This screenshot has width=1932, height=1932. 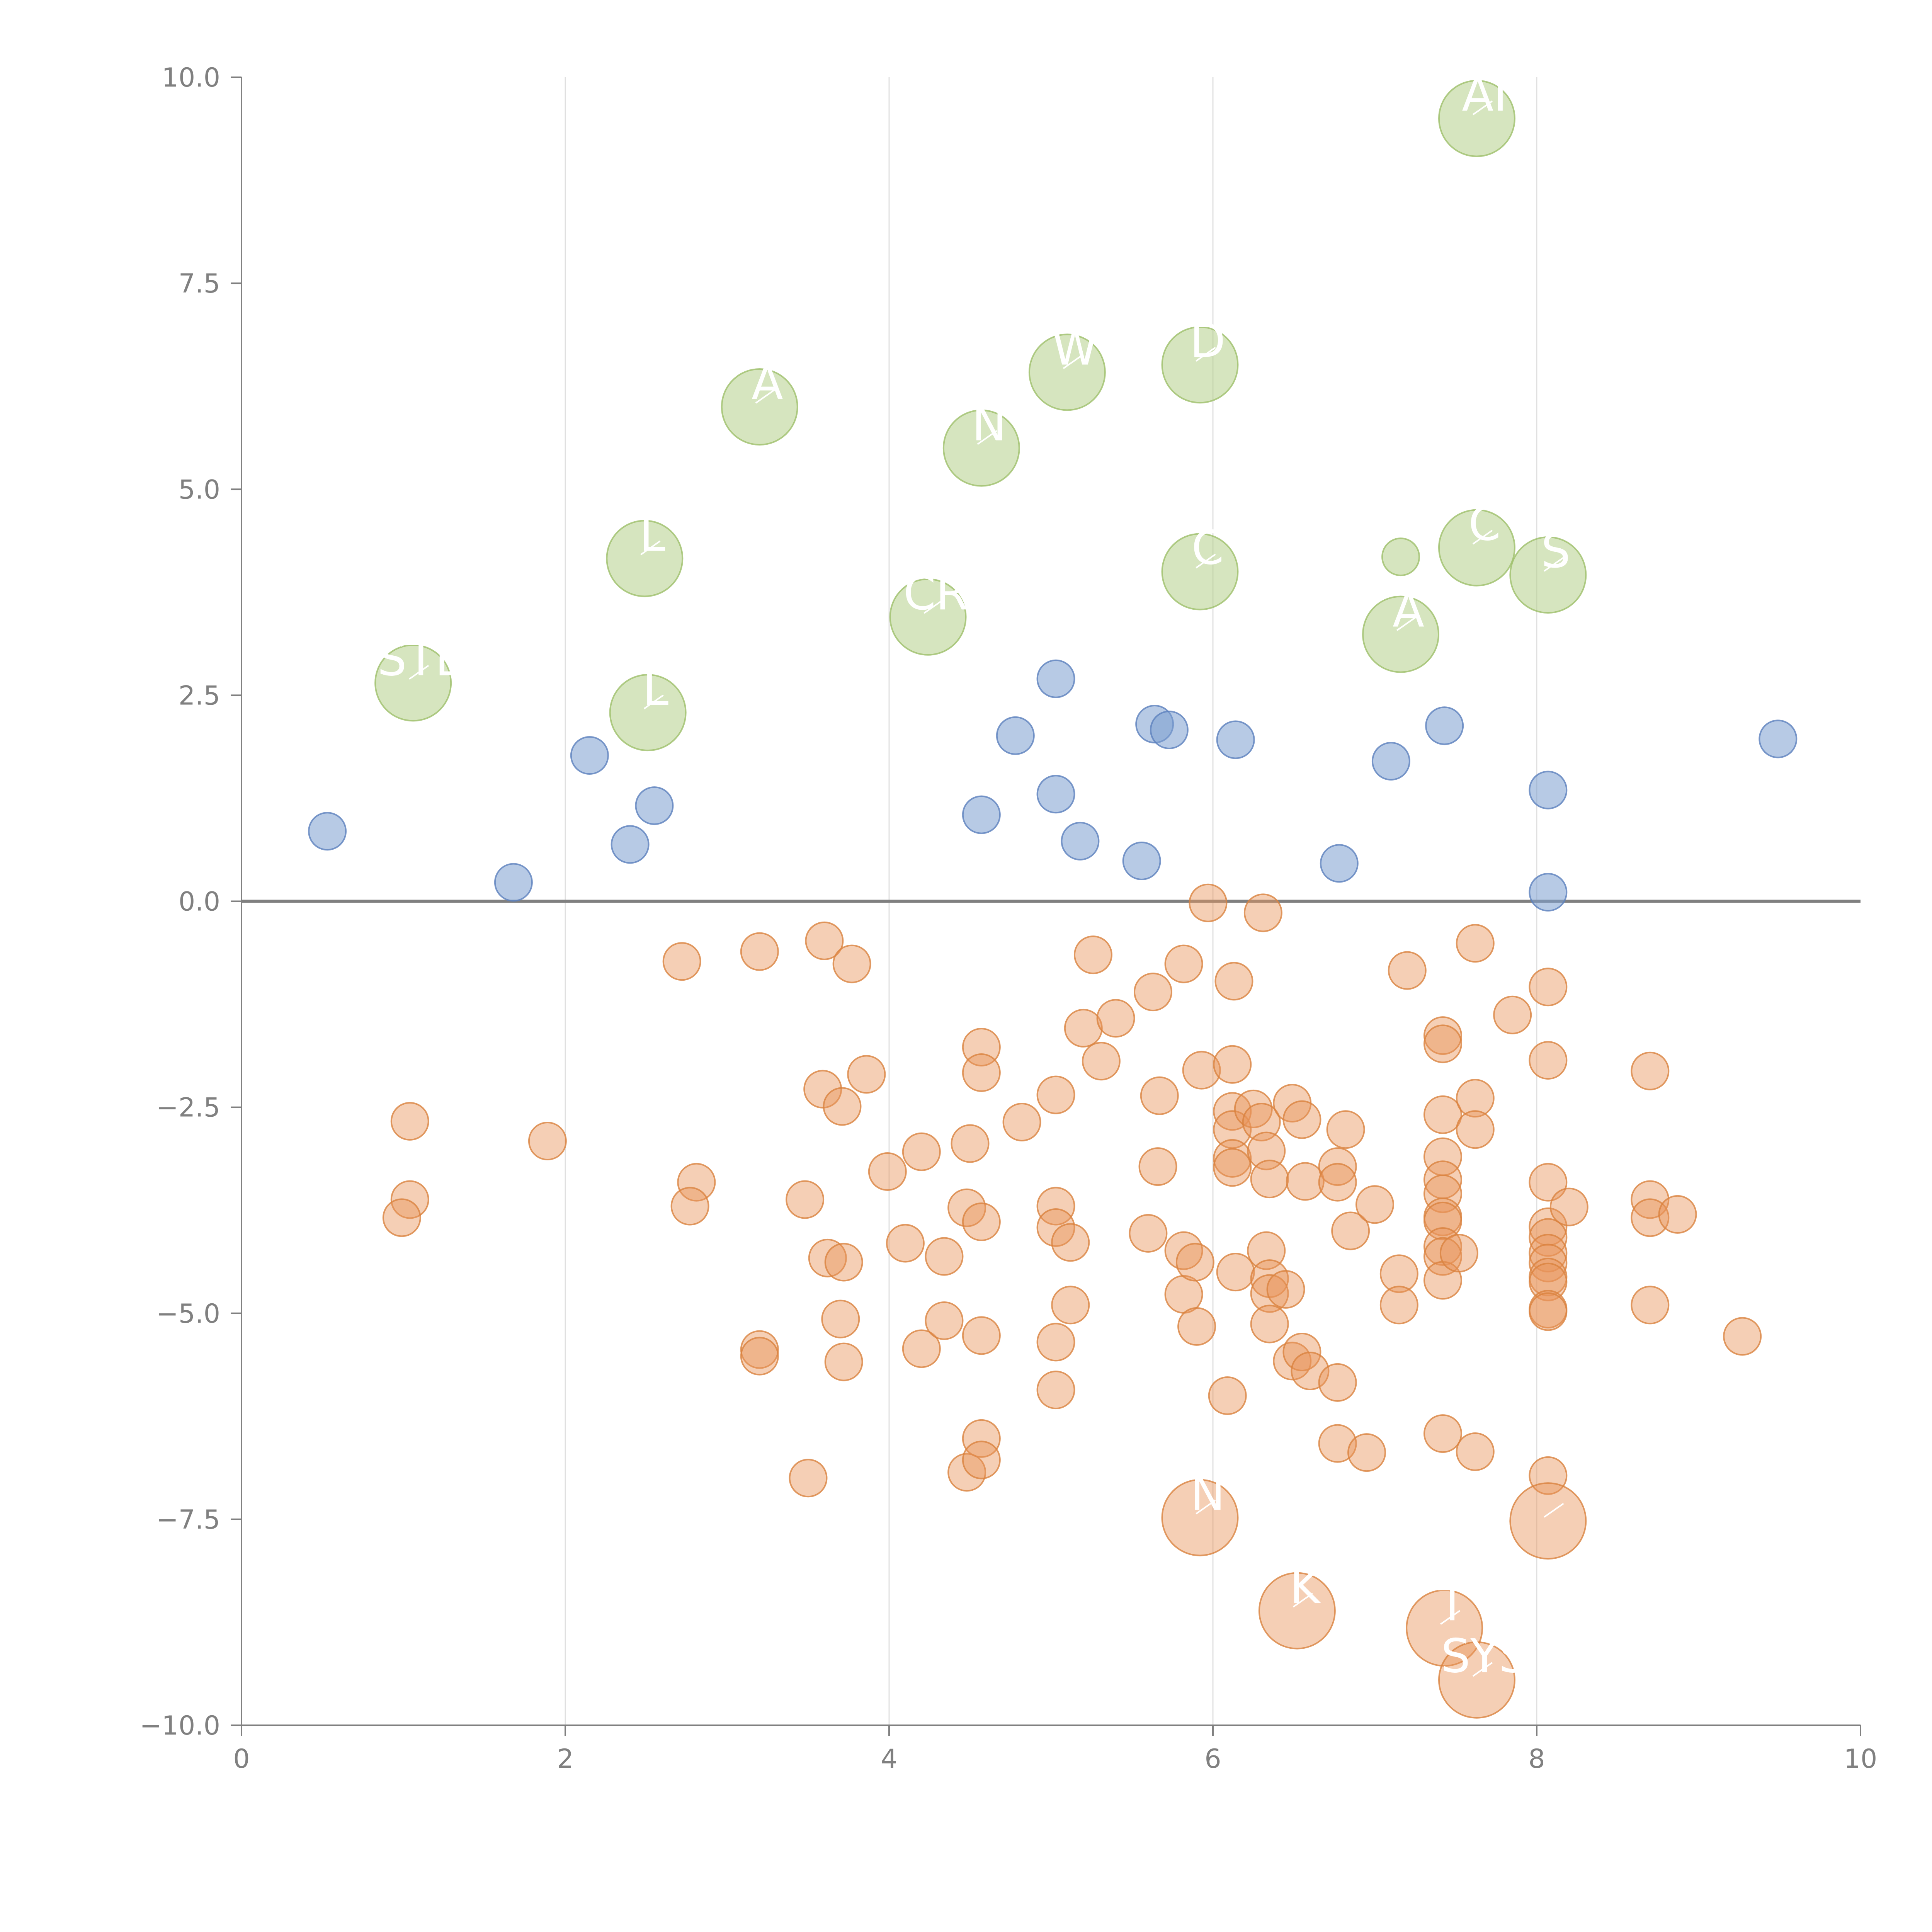 What do you see at coordinates (188, 1108) in the screenshot?
I see `y-tick-label: −2.5` at bounding box center [188, 1108].